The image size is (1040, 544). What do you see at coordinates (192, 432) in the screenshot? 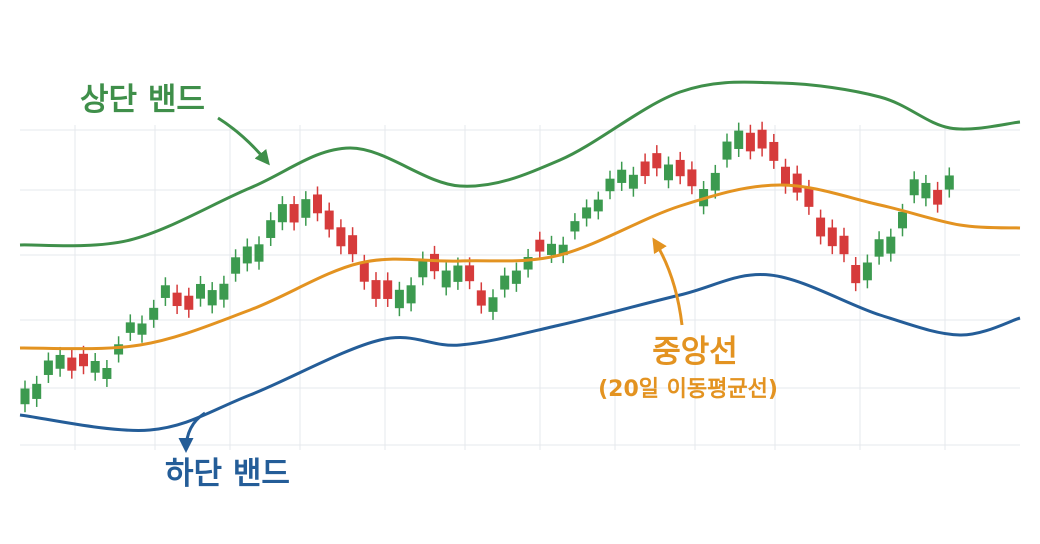
I see `lower-arrow` at bounding box center [192, 432].